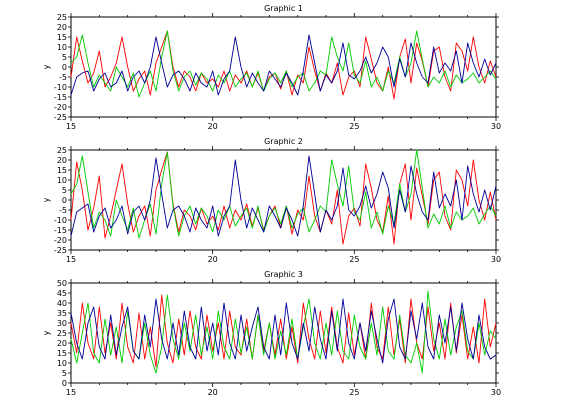  What do you see at coordinates (62, 323) in the screenshot?
I see `y-tick-label: 30` at bounding box center [62, 323].